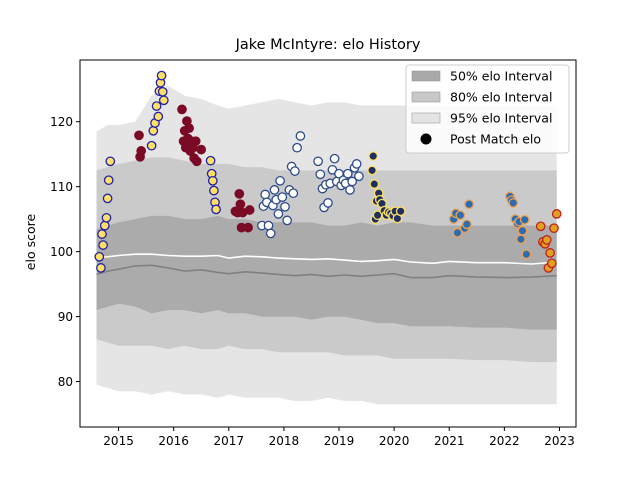 The image size is (640, 480). What do you see at coordinates (326, 259) in the screenshot?
I see `mean-line` at bounding box center [326, 259].